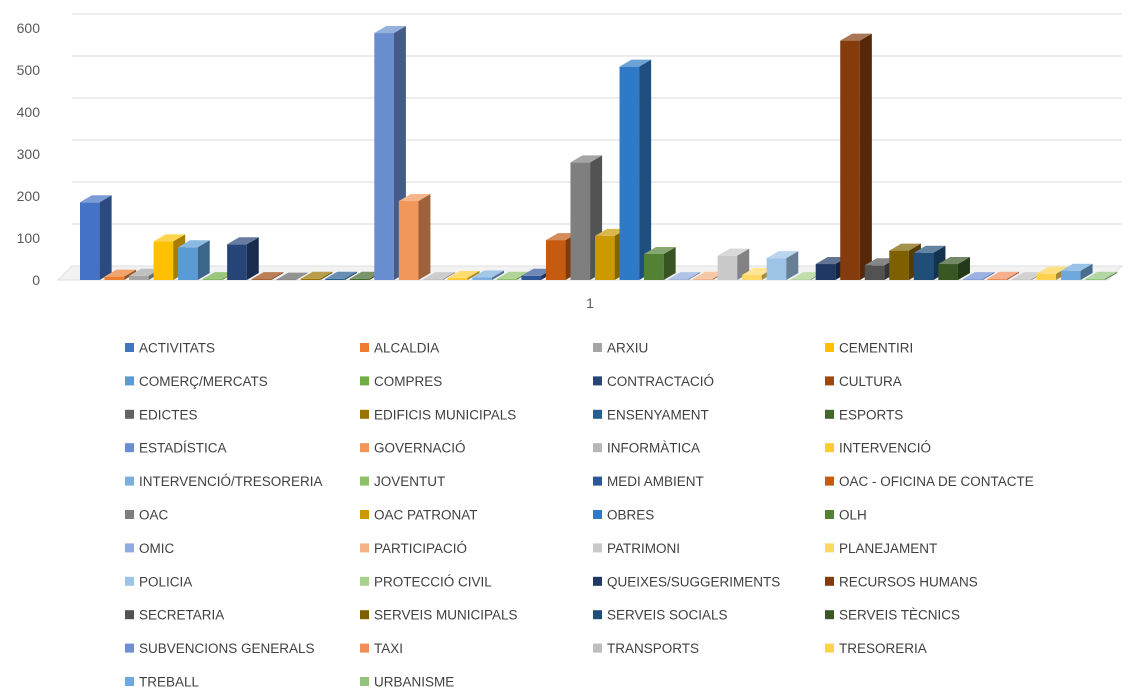 The width and height of the screenshot is (1137, 698). Describe the element at coordinates (176, 448) in the screenshot. I see `legend-entry: ESTADÍSTICA` at that location.